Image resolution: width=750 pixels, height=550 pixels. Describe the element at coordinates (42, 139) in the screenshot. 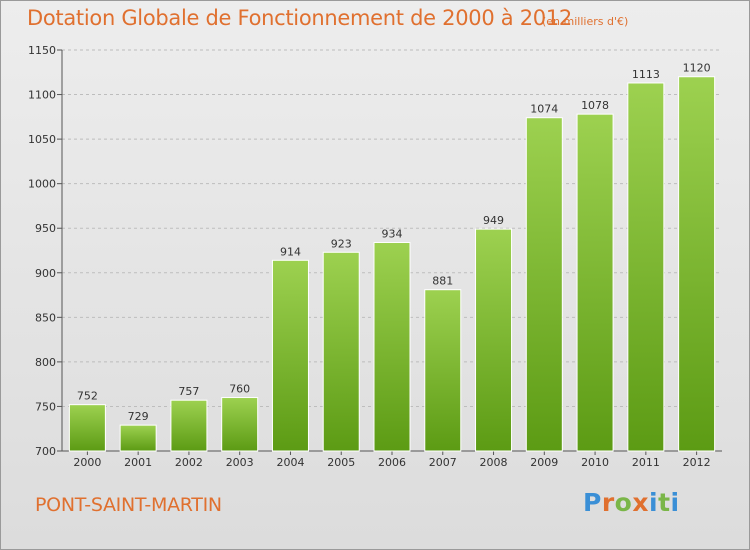

I see `y-tick-label: 1050` at that location.